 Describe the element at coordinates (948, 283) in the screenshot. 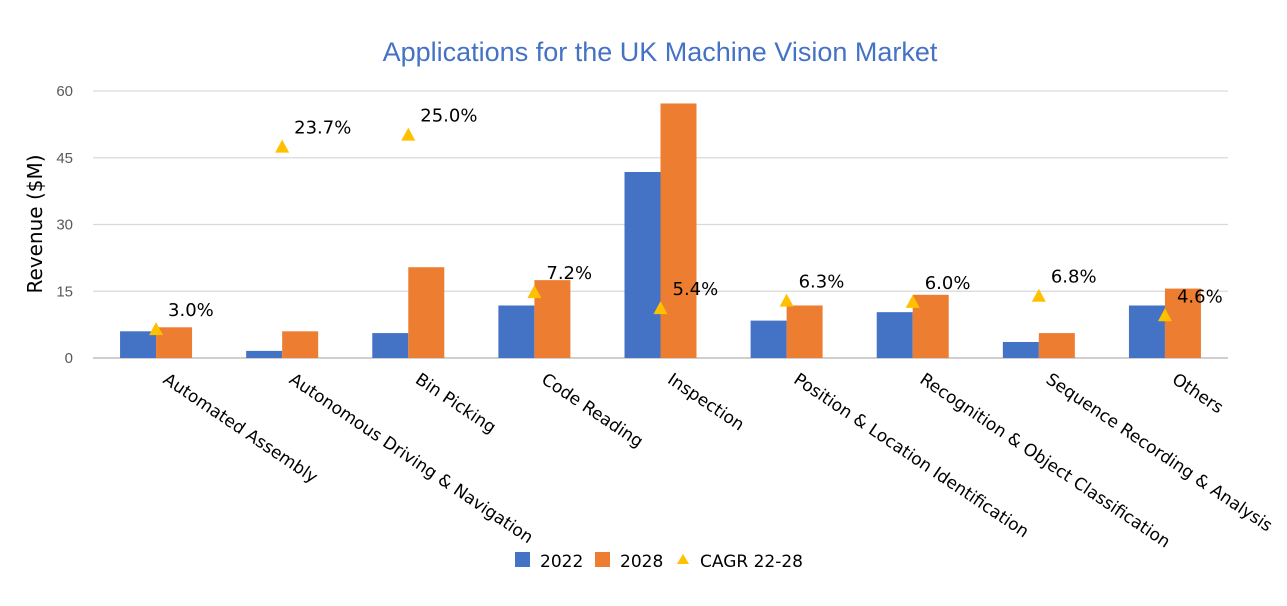

I see `cagr-label: 6.0%` at that location.